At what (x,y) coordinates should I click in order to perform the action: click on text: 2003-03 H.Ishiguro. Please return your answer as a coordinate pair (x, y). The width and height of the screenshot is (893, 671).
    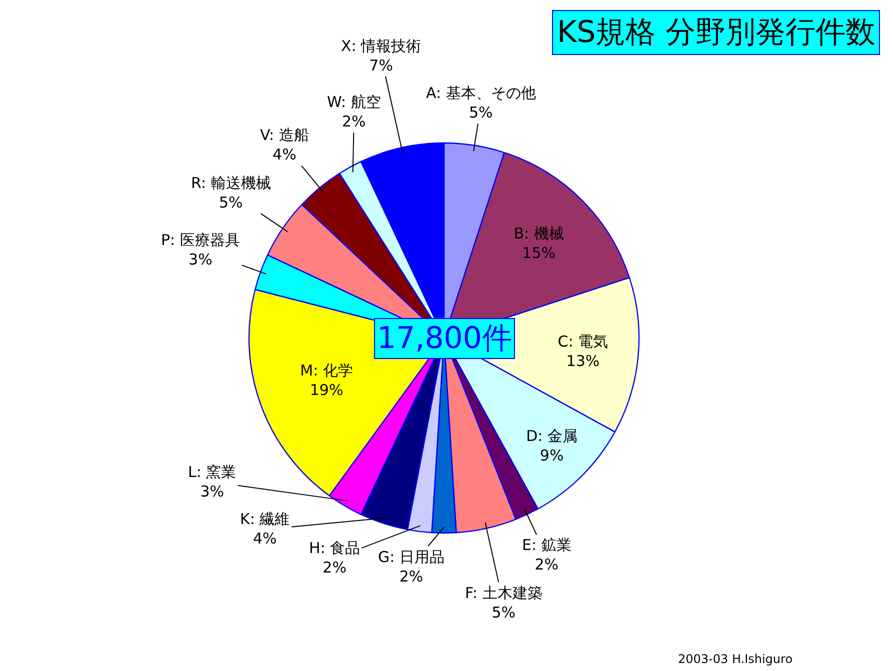
    Looking at the image, I should click on (735, 659).